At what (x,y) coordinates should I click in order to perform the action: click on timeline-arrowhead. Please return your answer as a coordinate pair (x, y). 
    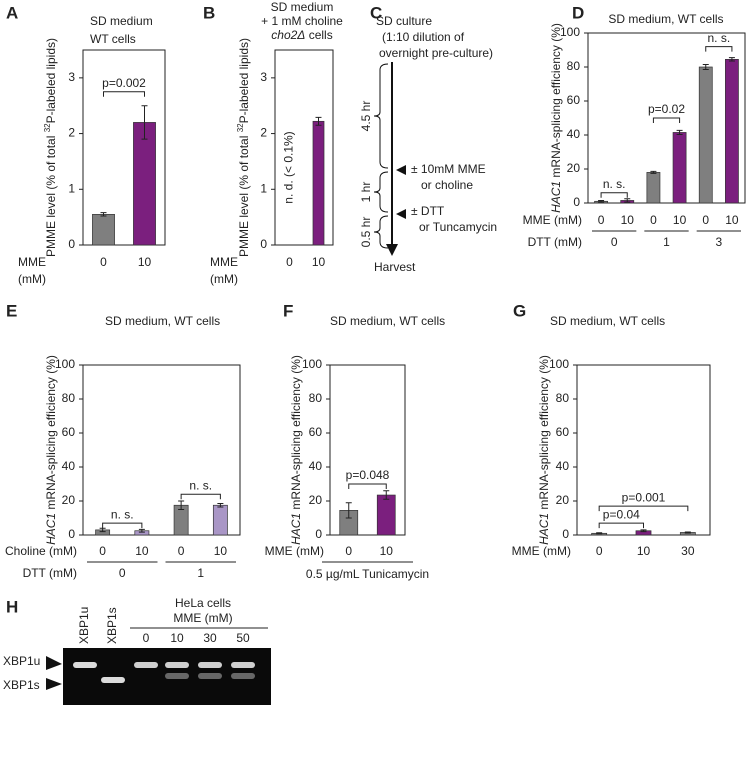
    Looking at the image, I should click on (392, 250).